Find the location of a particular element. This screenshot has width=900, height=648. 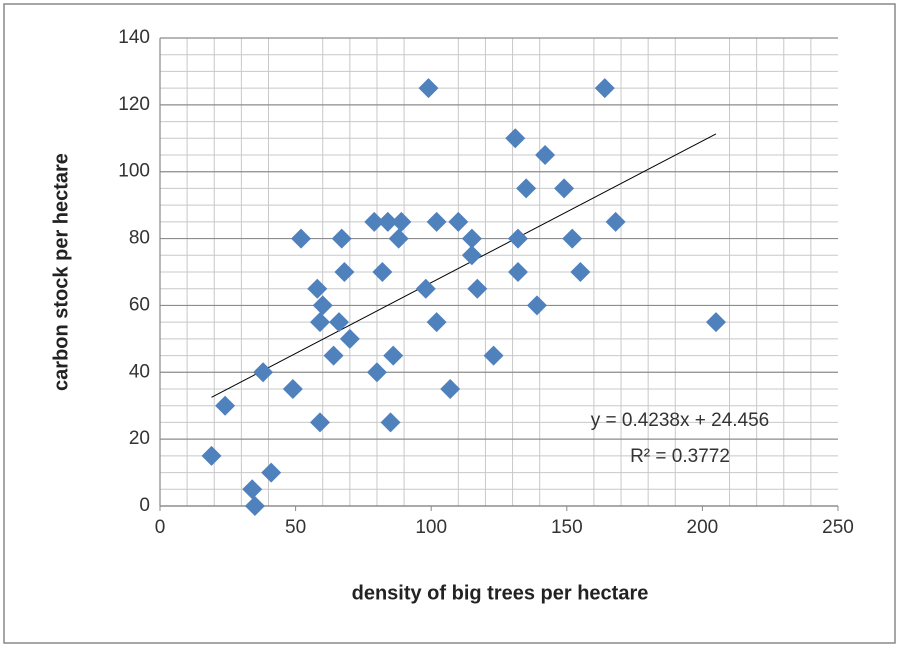

y-tick-label: 60 is located at coordinates (139, 304).